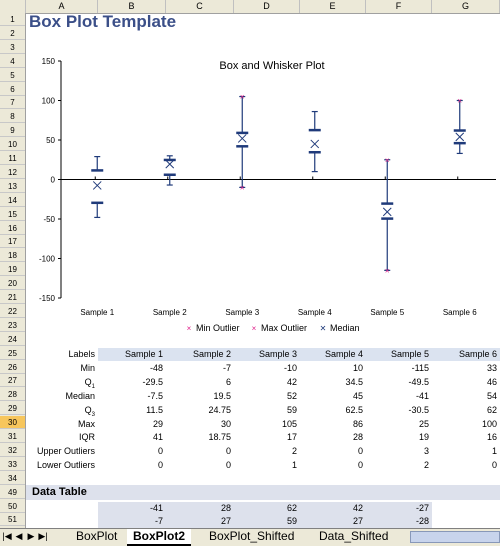 The image size is (500, 546). What do you see at coordinates (222, 395) in the screenshot?
I see `value-cell: 19.5` at bounding box center [222, 395].